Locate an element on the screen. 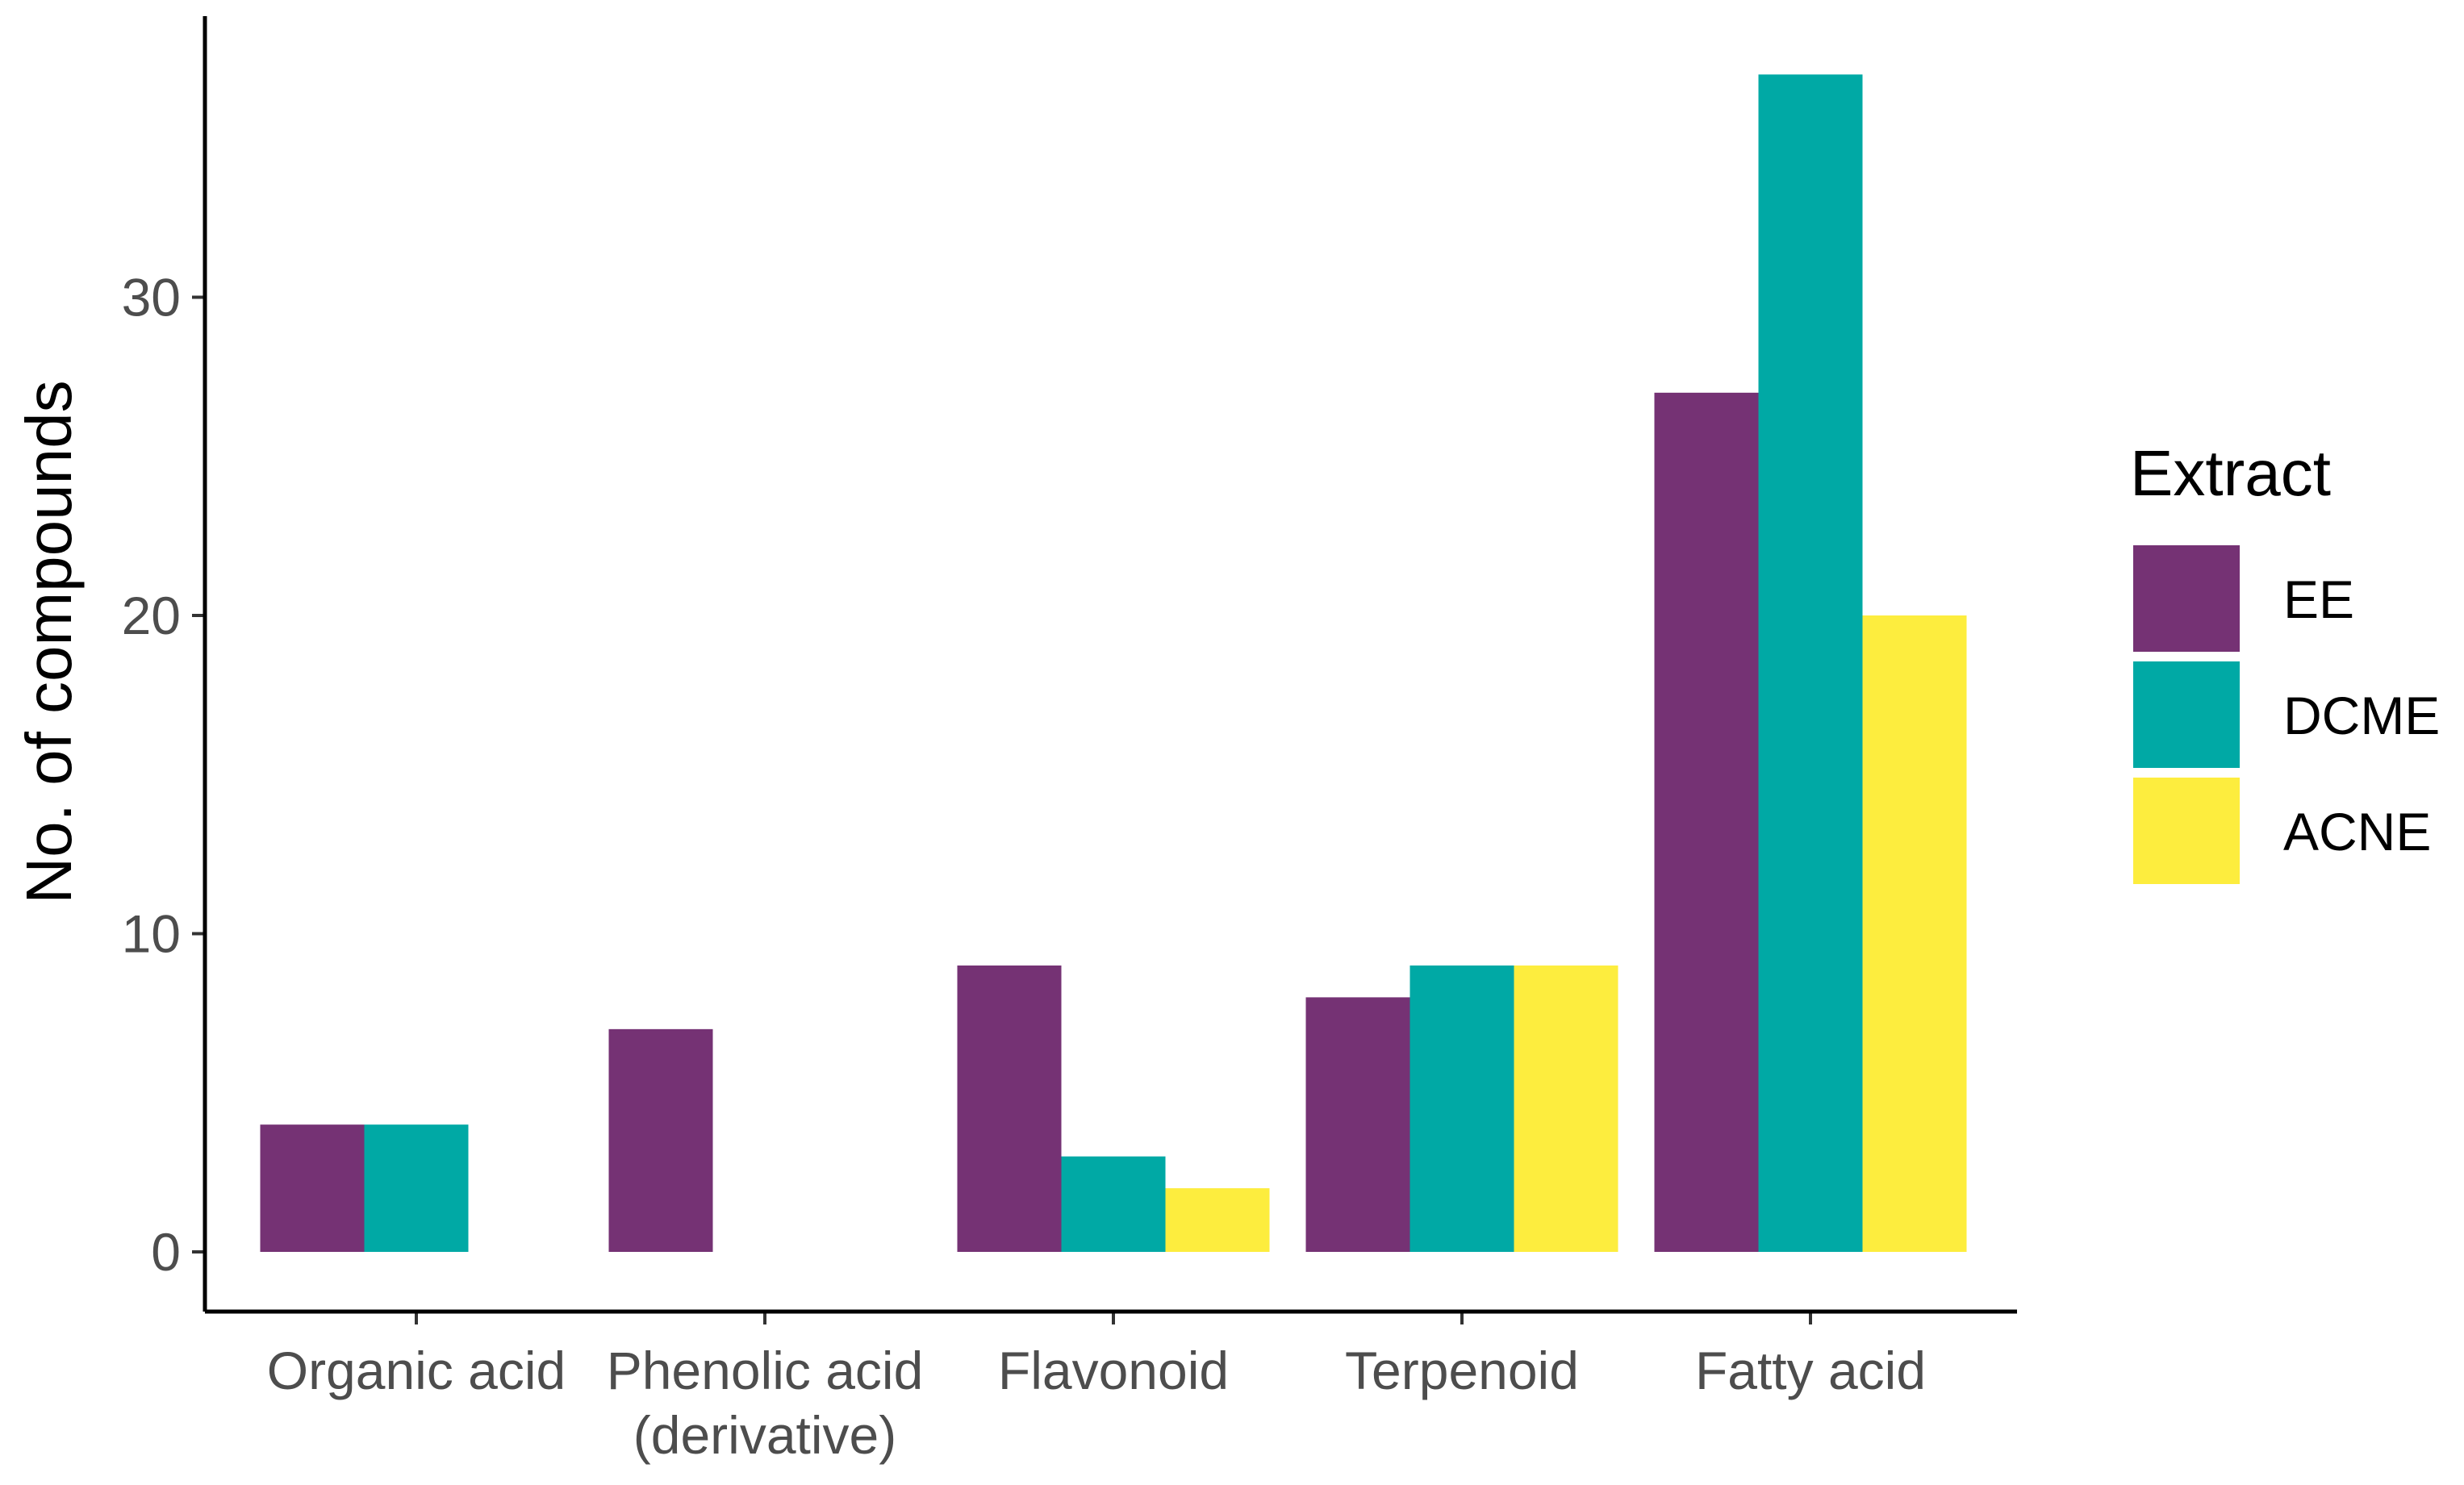  x-tick-label: Terpenoid is located at coordinates (1462, 1370).